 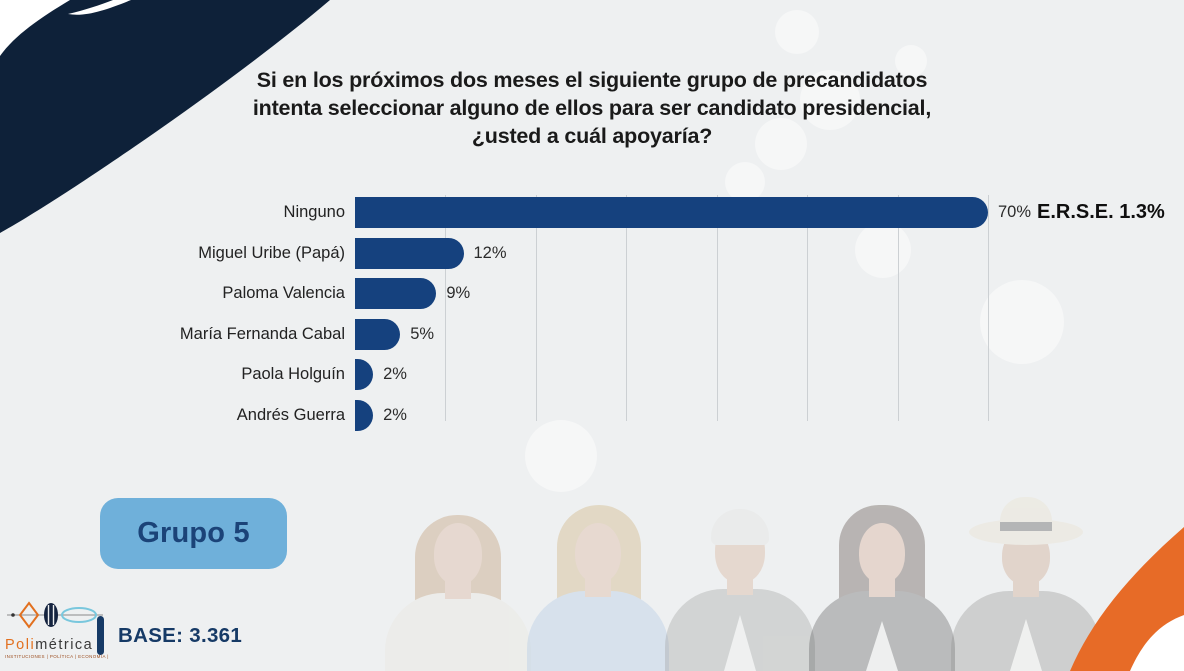 I want to click on bar-row-paola-holguin: Paola Holguín 2%, so click(x=592, y=374).